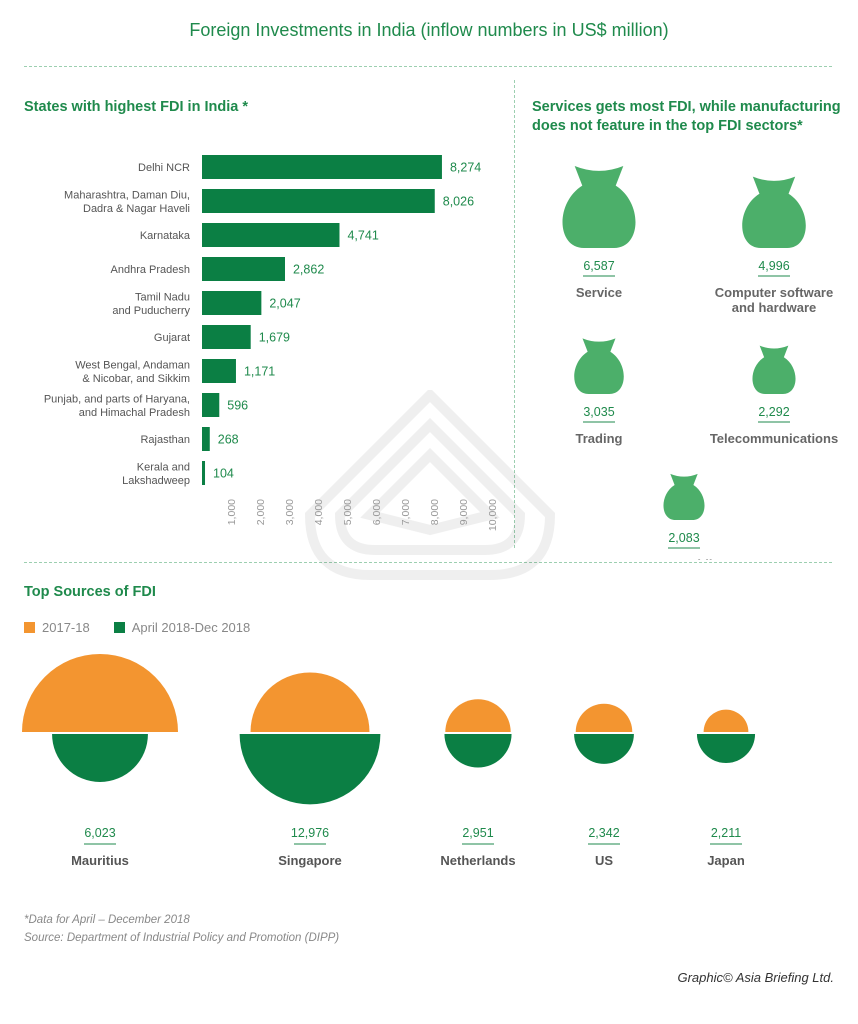  I want to click on divider-mid, so click(428, 562).